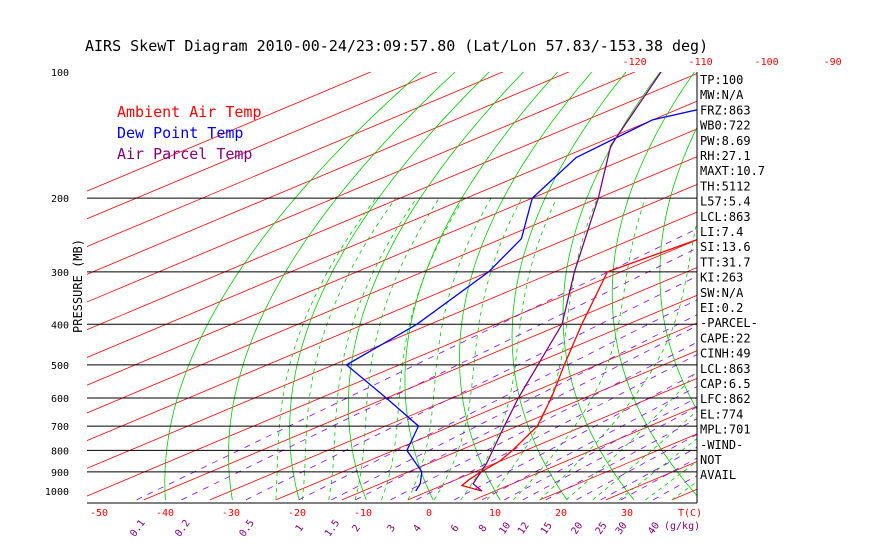  I want to click on mixing-ratio-label: 25, so click(602, 528).